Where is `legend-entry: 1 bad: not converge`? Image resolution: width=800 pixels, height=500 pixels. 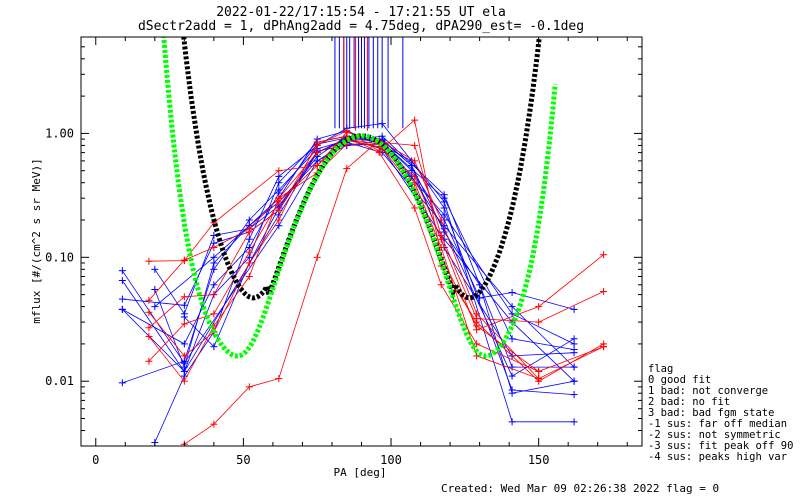 legend-entry: 1 bad: not converge is located at coordinates (708, 391).